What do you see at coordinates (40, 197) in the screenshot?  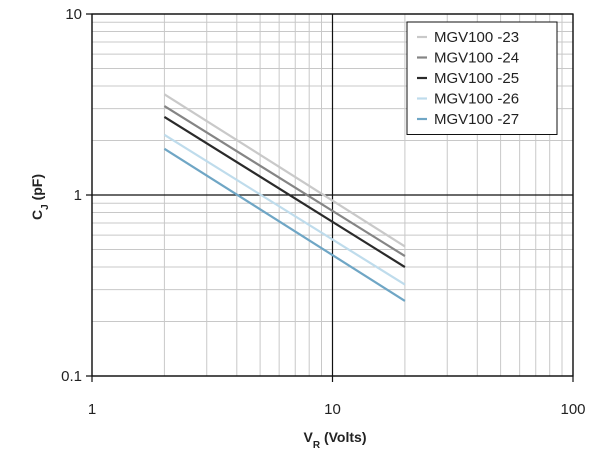 I see `y-axis-title: CJ (pF)` at bounding box center [40, 197].